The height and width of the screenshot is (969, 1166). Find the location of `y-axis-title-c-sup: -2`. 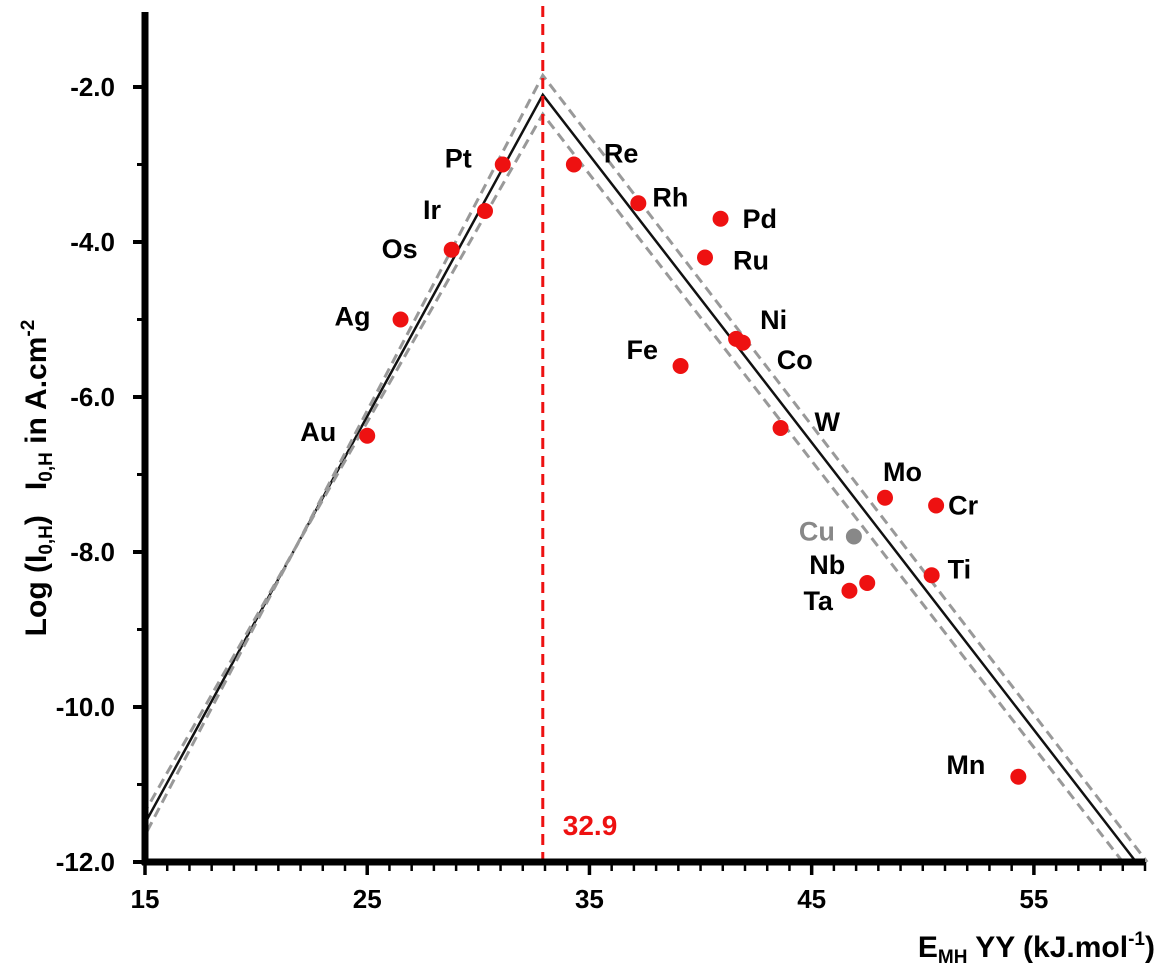

y-axis-title-c-sup: -2 is located at coordinates (28, 328).